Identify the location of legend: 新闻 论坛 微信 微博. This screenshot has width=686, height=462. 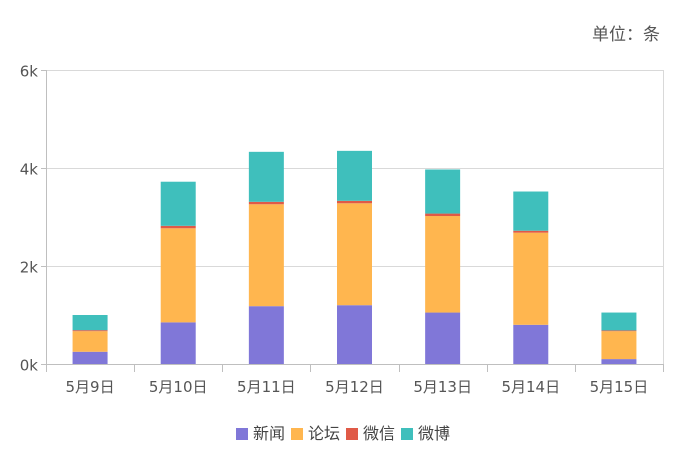
(343, 432).